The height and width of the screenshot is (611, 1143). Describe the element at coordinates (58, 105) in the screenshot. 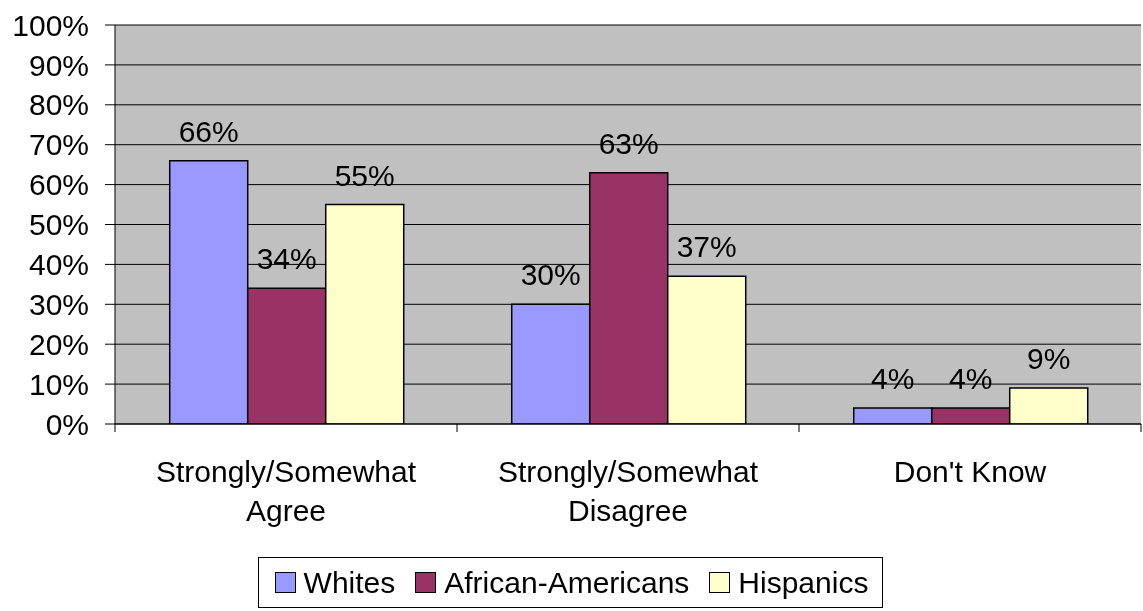

I see `y-tick-label: 80%` at that location.